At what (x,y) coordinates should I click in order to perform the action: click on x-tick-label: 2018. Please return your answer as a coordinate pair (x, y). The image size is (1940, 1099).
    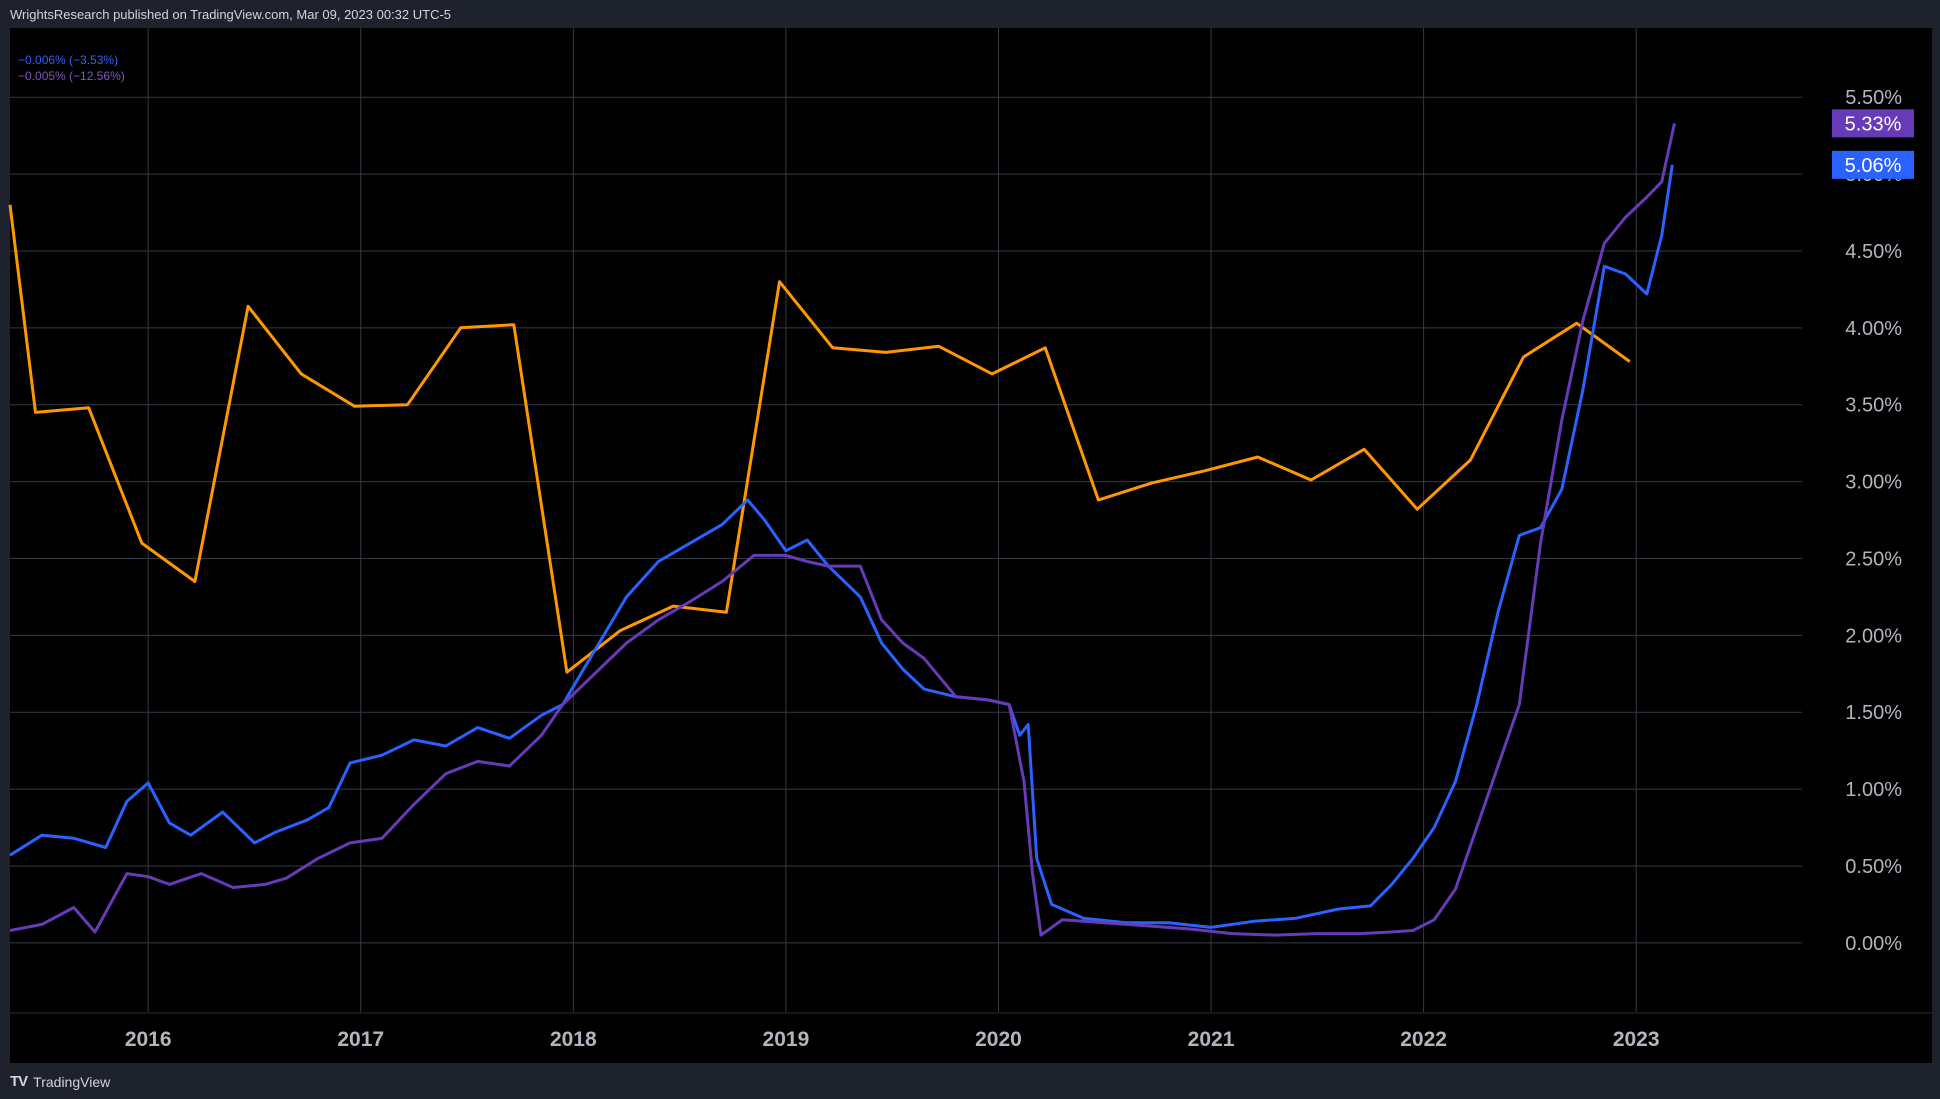
    Looking at the image, I should click on (573, 1039).